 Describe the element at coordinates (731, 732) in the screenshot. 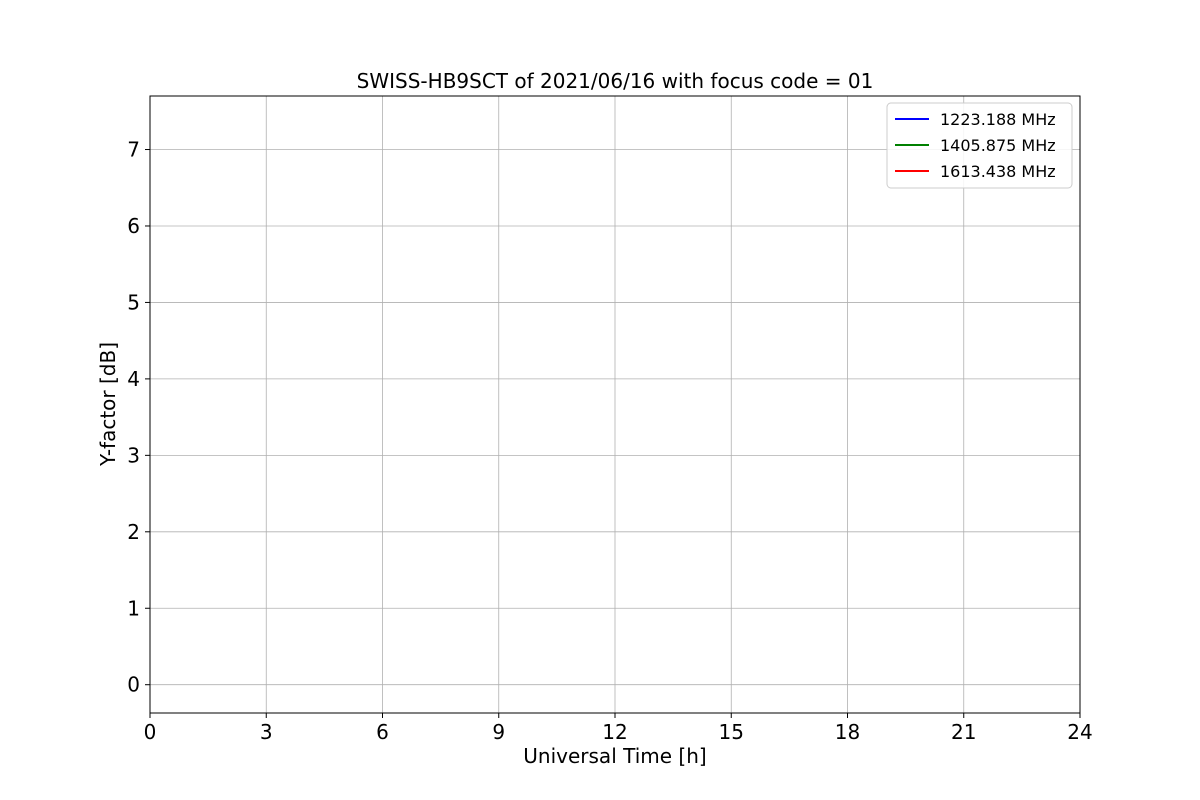

I see `x-tick-label: 15` at that location.